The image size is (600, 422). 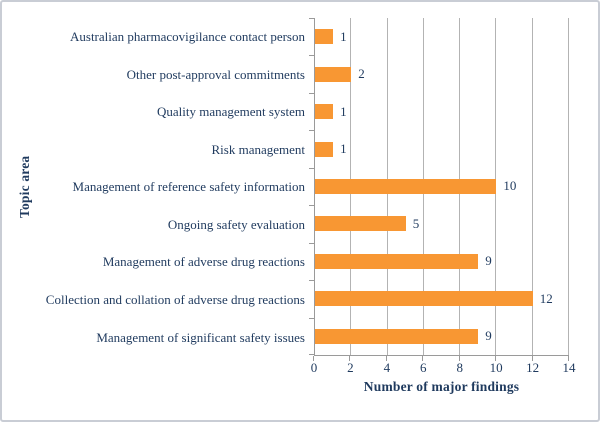 I want to click on bar-row: 5, so click(x=442, y=223).